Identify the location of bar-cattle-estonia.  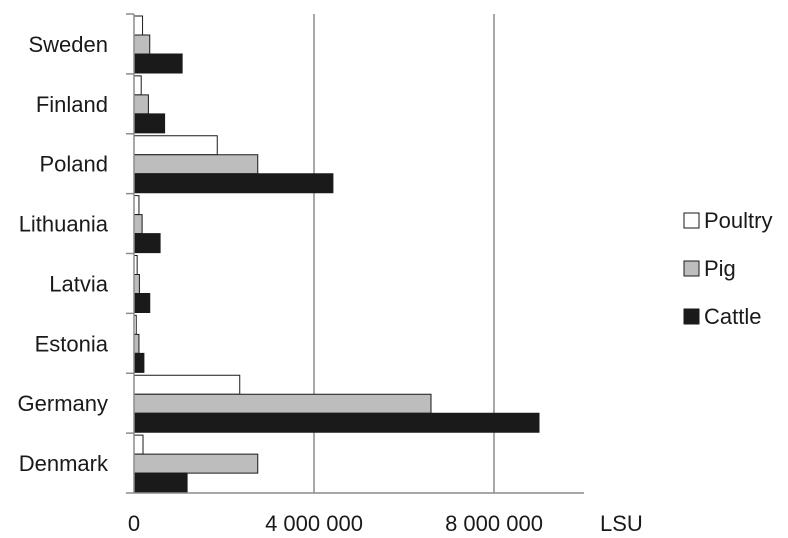
(139, 362).